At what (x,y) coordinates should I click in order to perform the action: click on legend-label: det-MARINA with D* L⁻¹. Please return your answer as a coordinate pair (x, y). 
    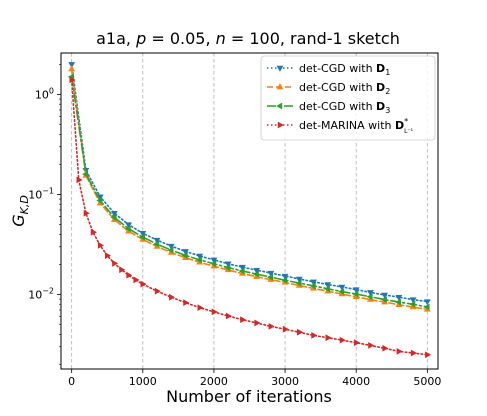
    Looking at the image, I should click on (356, 126).